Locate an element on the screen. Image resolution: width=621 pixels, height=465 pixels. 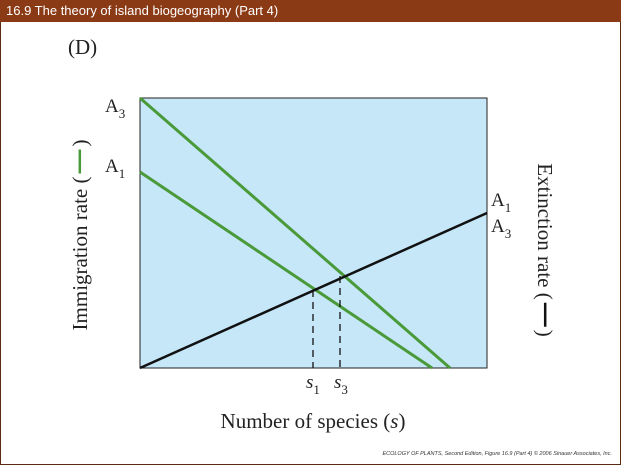
x-marker: s1 is located at coordinates (313, 384).